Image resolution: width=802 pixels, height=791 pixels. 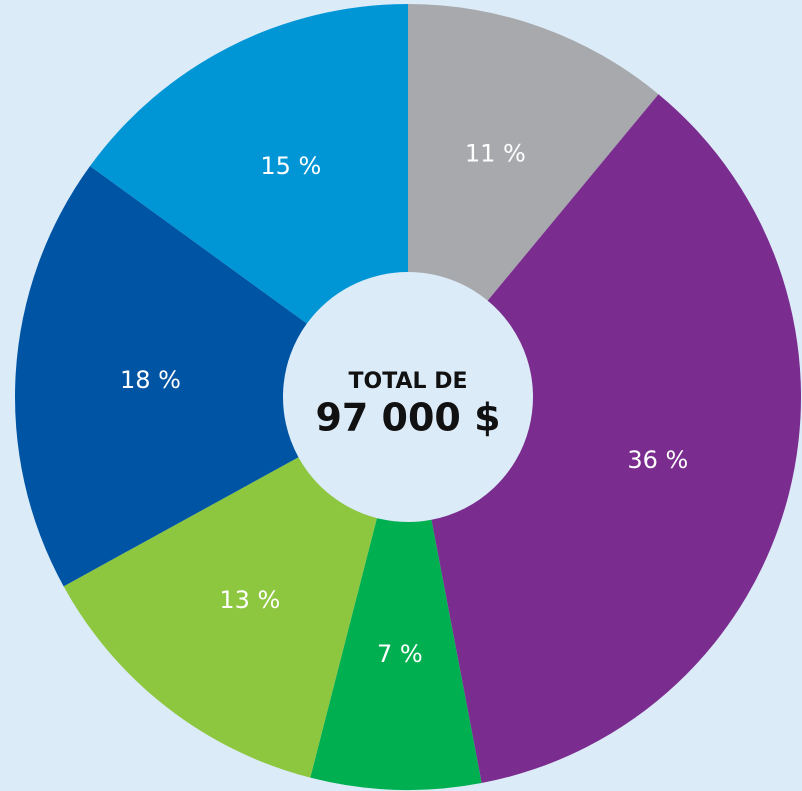 I want to click on value-label: 7 %, so click(x=400, y=654).